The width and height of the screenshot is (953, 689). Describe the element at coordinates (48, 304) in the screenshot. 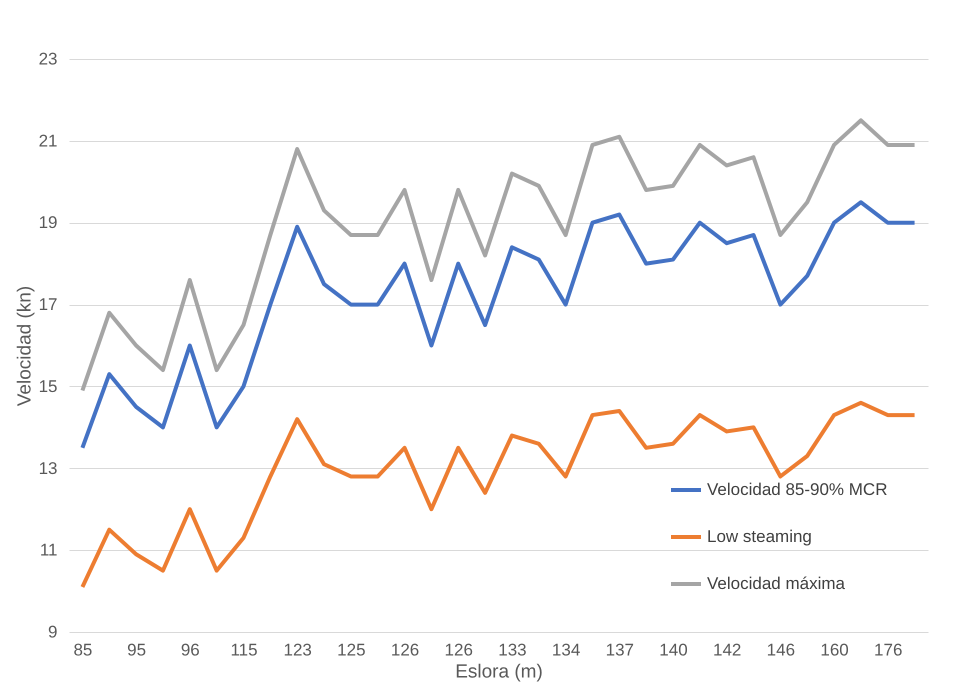

I see `y-tick-label: 17` at that location.